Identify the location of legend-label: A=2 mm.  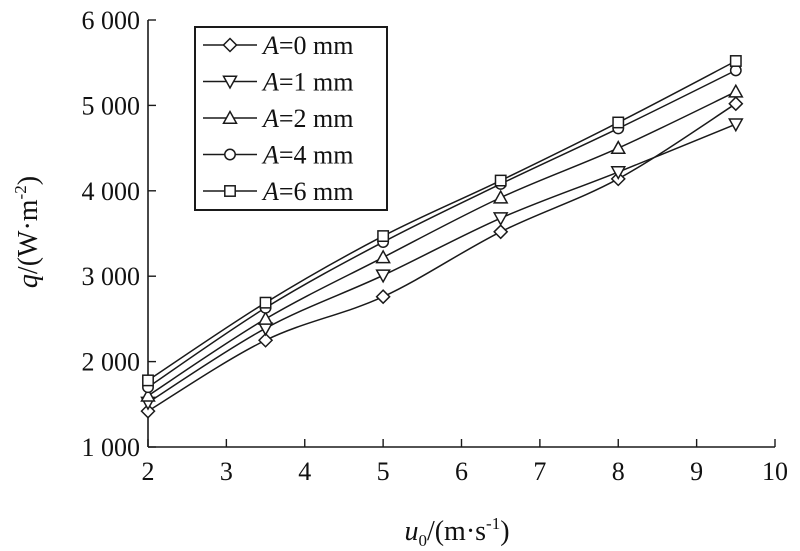
(307, 118).